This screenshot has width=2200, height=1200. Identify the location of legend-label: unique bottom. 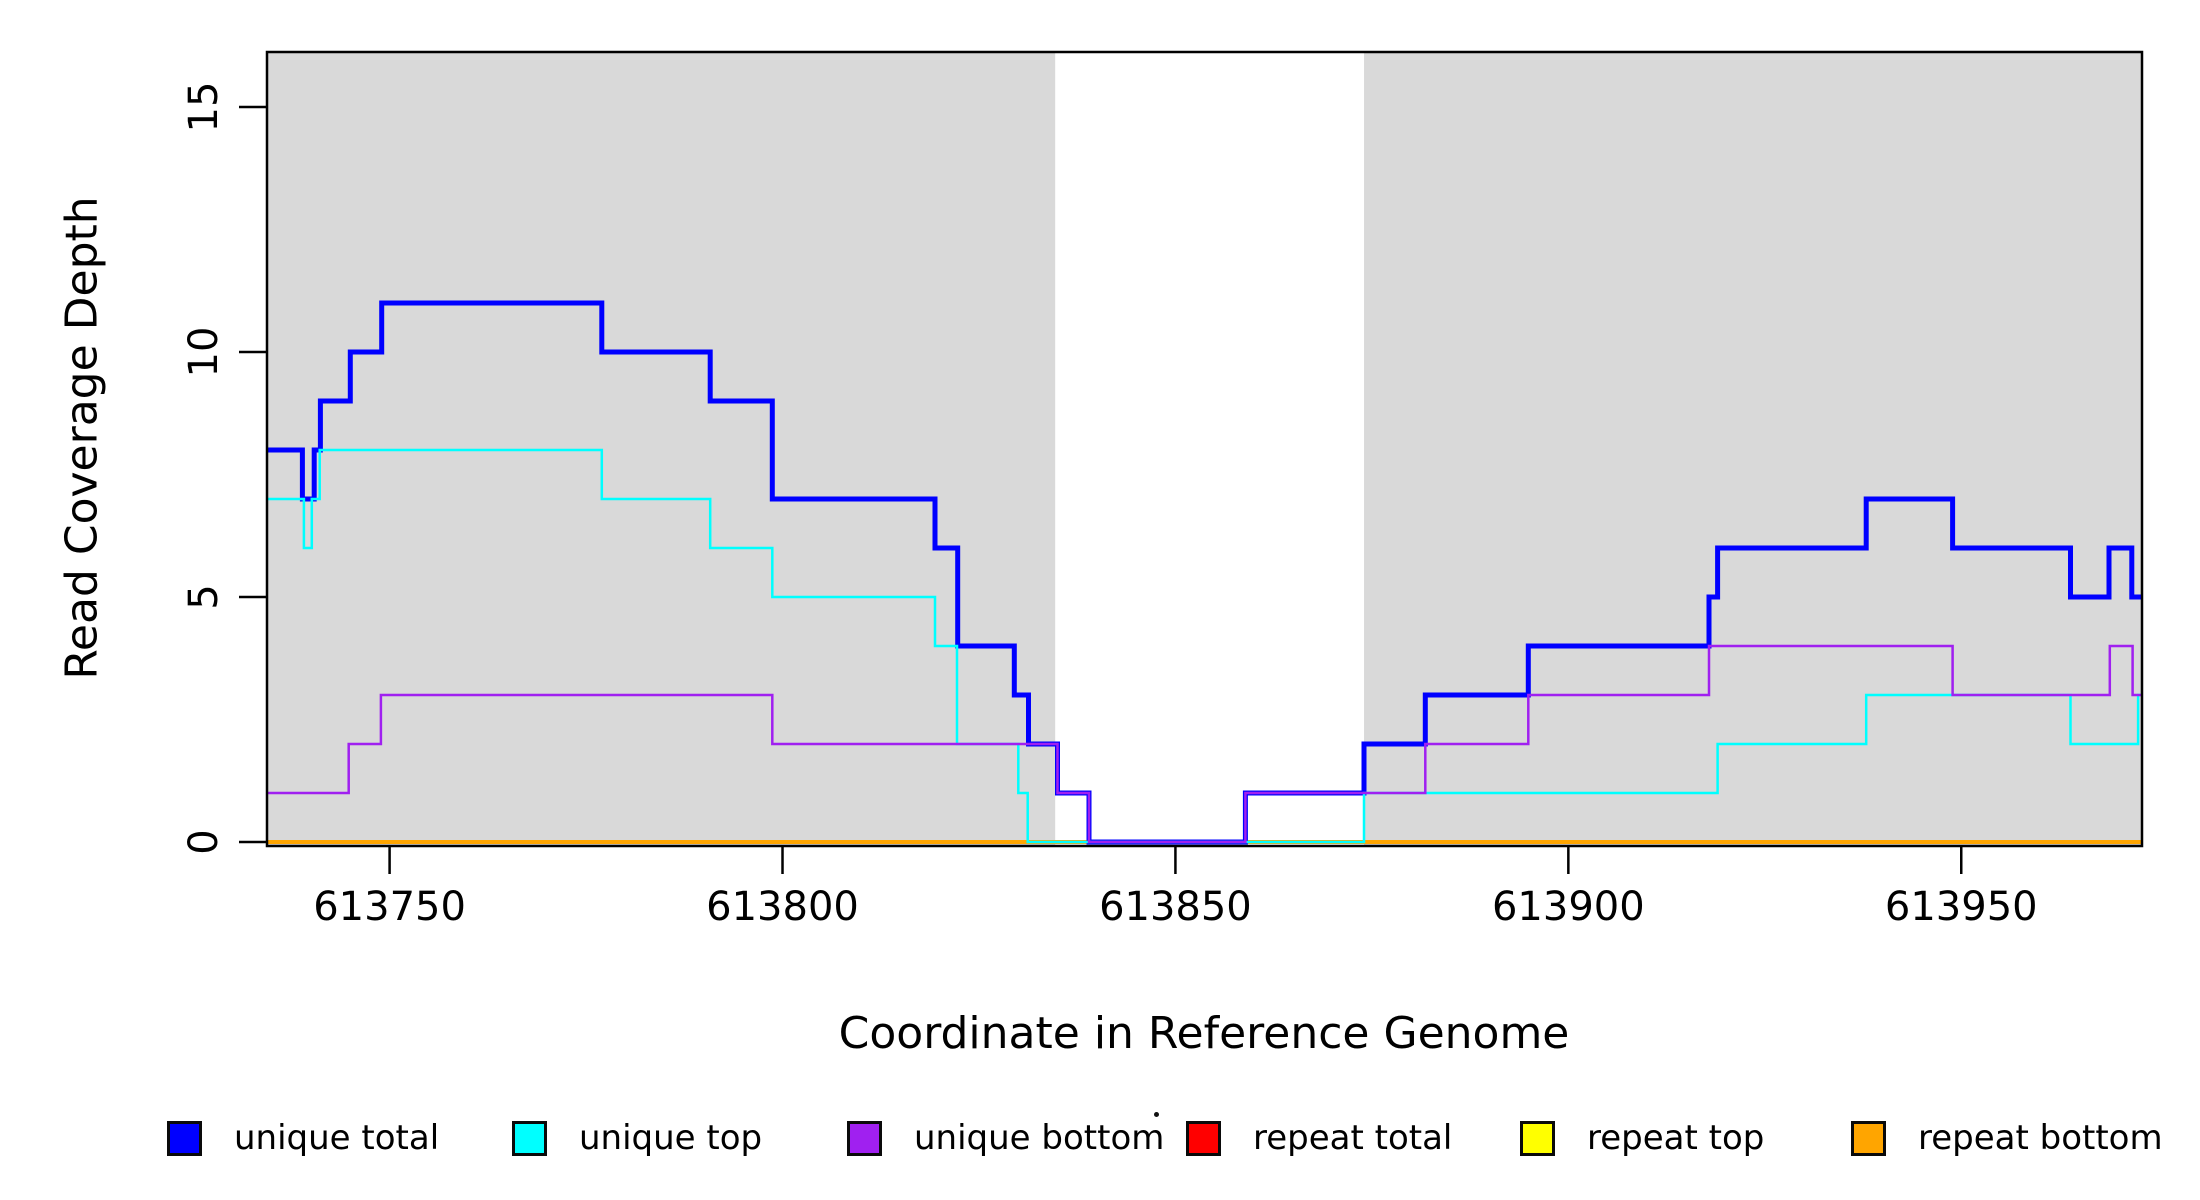
(1039, 1138).